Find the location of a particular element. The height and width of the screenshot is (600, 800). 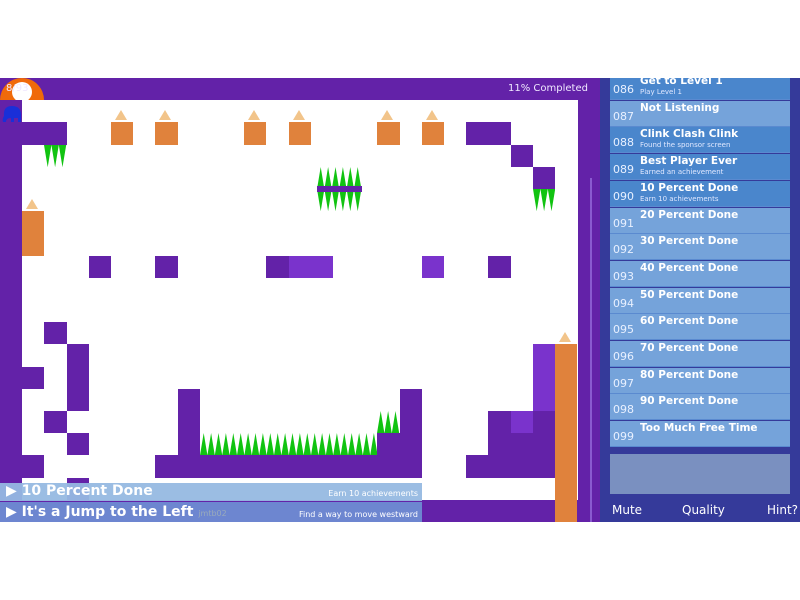

achievement-desc: Earned an achievement is located at coordinates (682, 172).